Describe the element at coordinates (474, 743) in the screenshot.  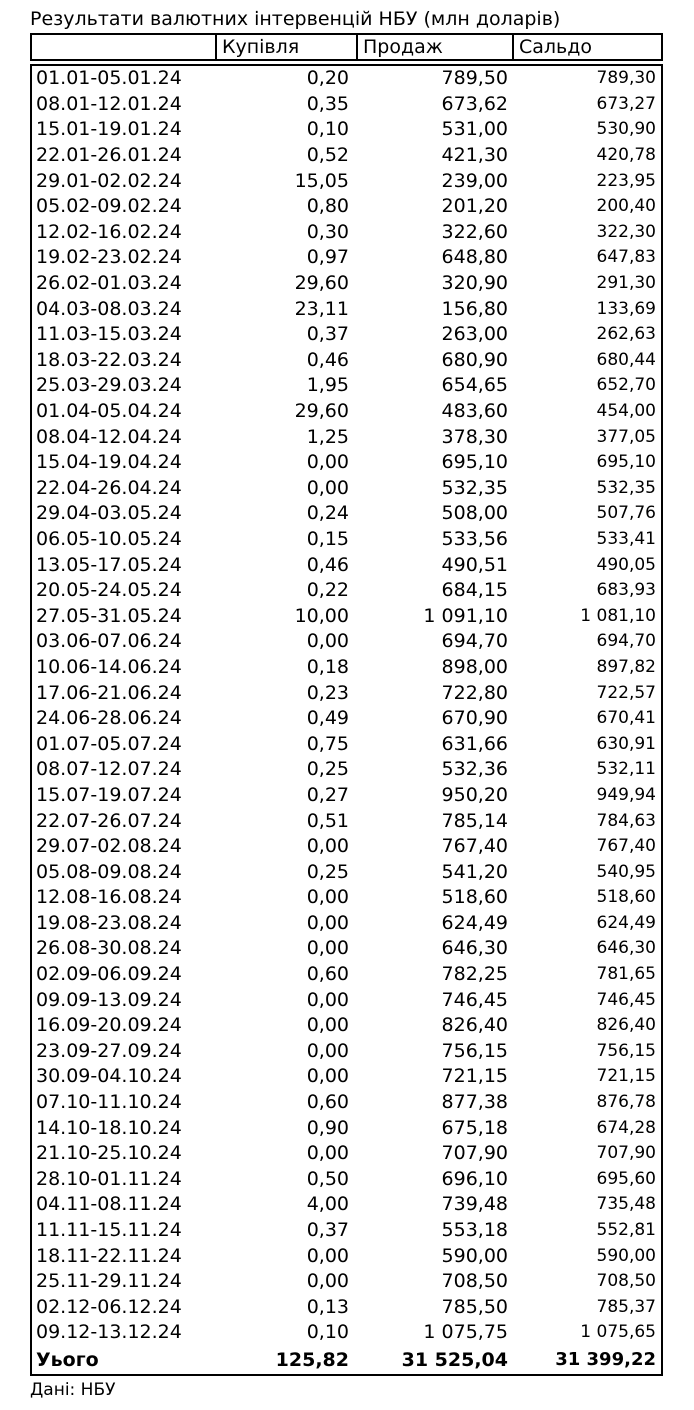
I see `sell-cell: 631,66` at that location.